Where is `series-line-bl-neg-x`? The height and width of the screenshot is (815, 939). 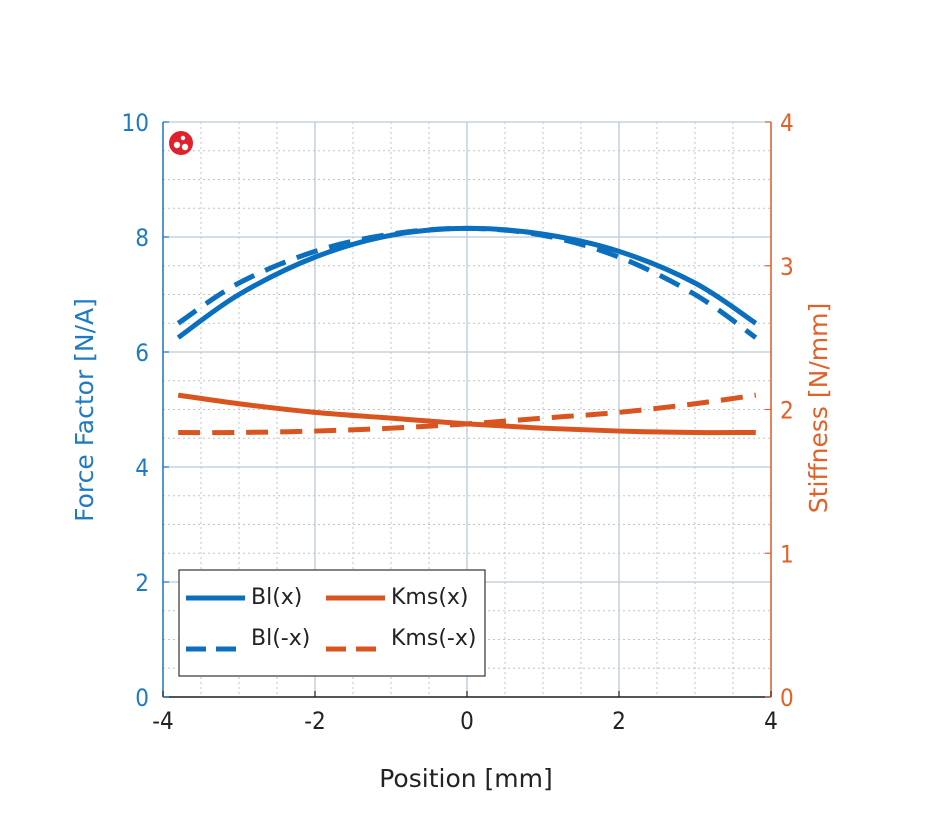
series-line-bl-neg-x is located at coordinates (467, 282).